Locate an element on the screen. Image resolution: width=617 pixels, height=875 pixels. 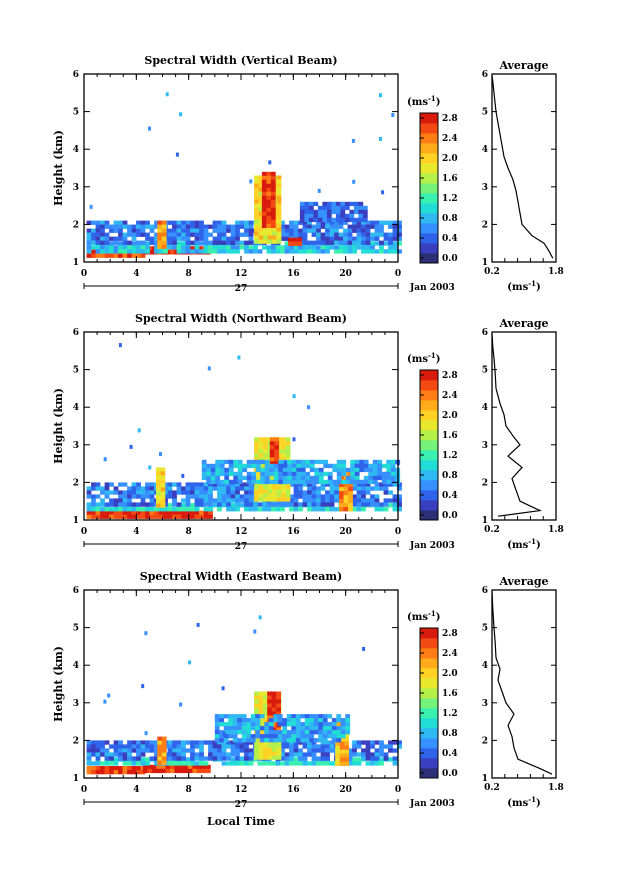
colorbar-tick-label: 1.6 is located at coordinates (450, 179).